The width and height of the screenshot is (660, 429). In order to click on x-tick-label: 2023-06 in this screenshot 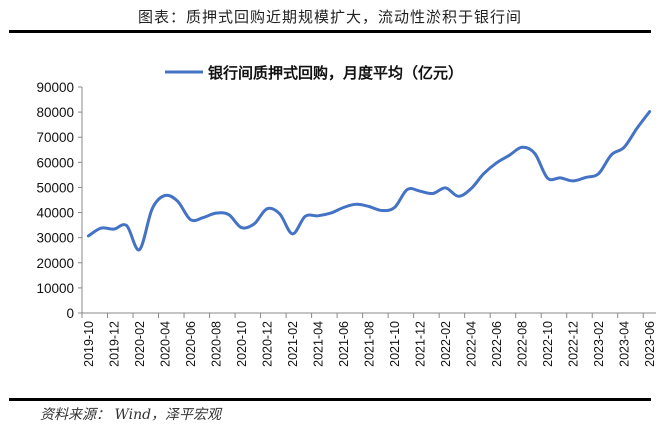, I will do `click(650, 344)`.